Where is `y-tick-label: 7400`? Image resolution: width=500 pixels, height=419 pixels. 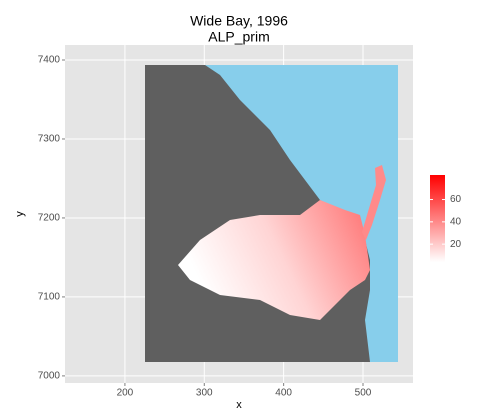 y-tick-label: 7400 is located at coordinates (49, 60).